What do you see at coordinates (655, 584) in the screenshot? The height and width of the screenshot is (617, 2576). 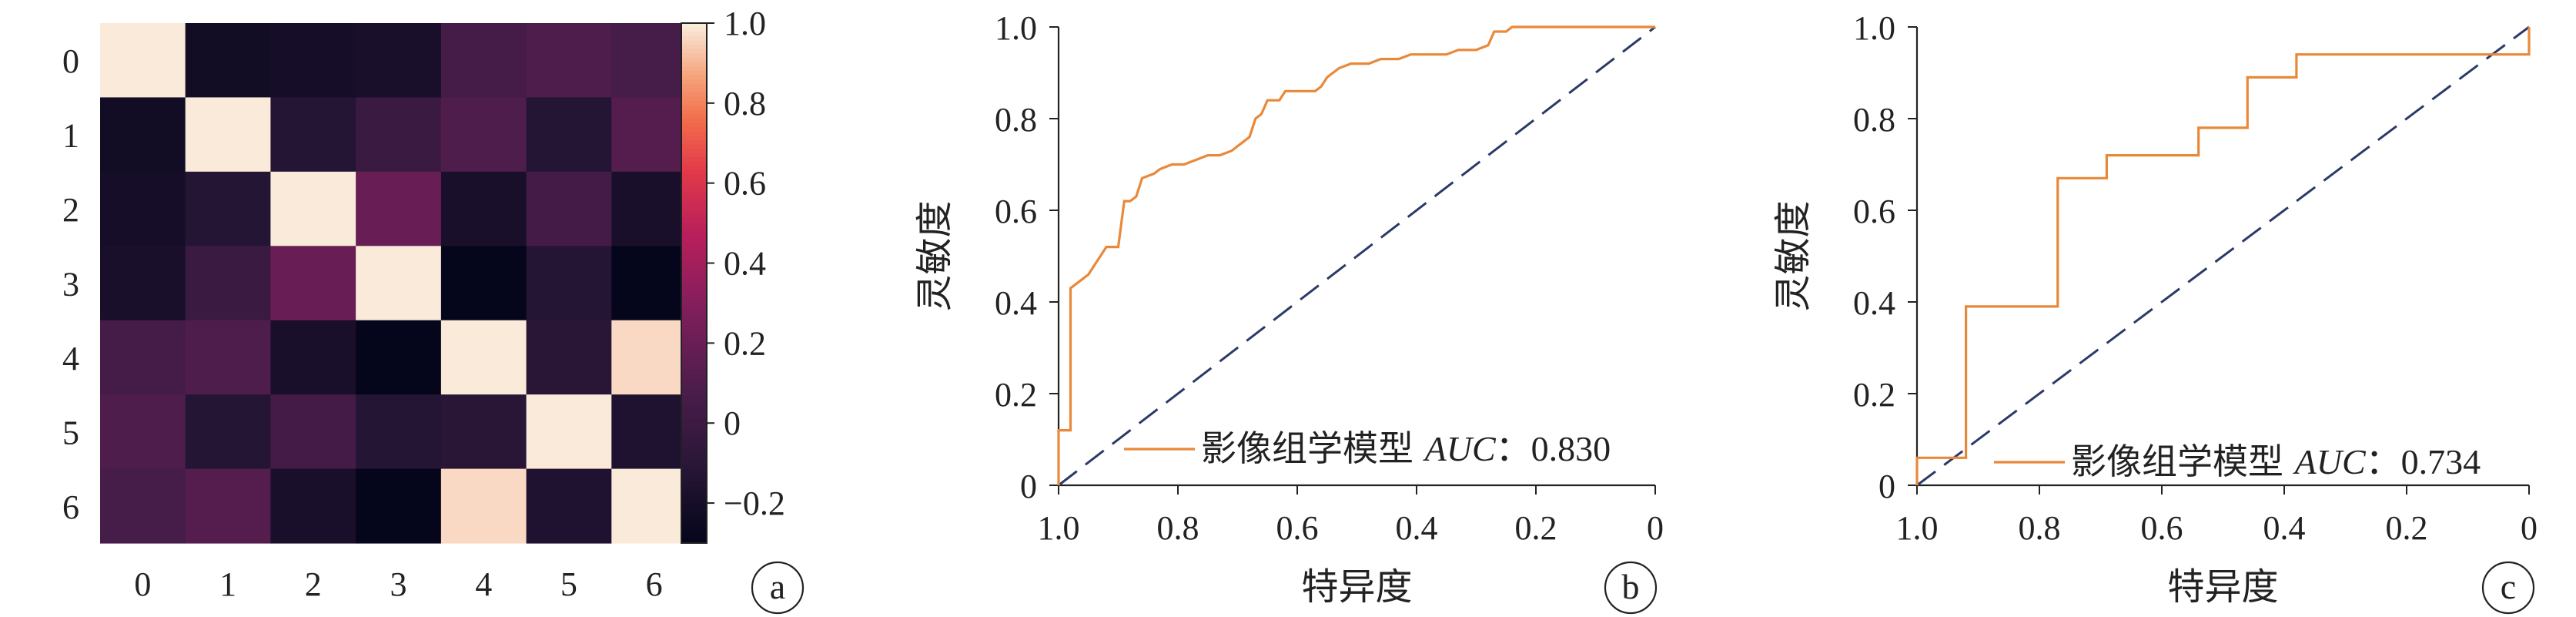 I see `heatmap-x-tick-label: 6` at bounding box center [655, 584].